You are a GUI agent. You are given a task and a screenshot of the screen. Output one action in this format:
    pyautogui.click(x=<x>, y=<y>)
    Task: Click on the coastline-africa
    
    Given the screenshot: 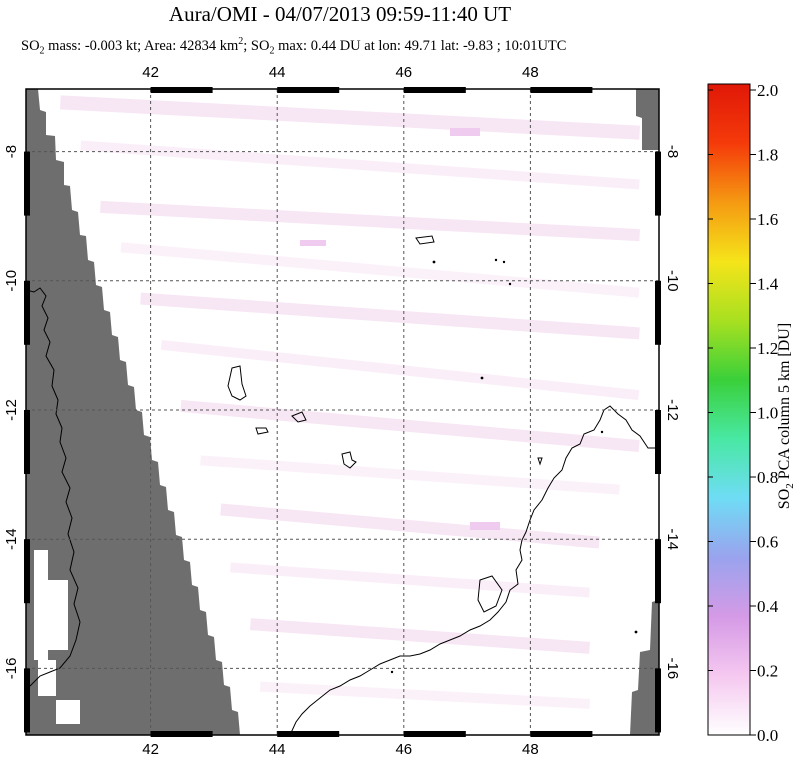 What is the action you would take?
    pyautogui.click(x=53, y=489)
    